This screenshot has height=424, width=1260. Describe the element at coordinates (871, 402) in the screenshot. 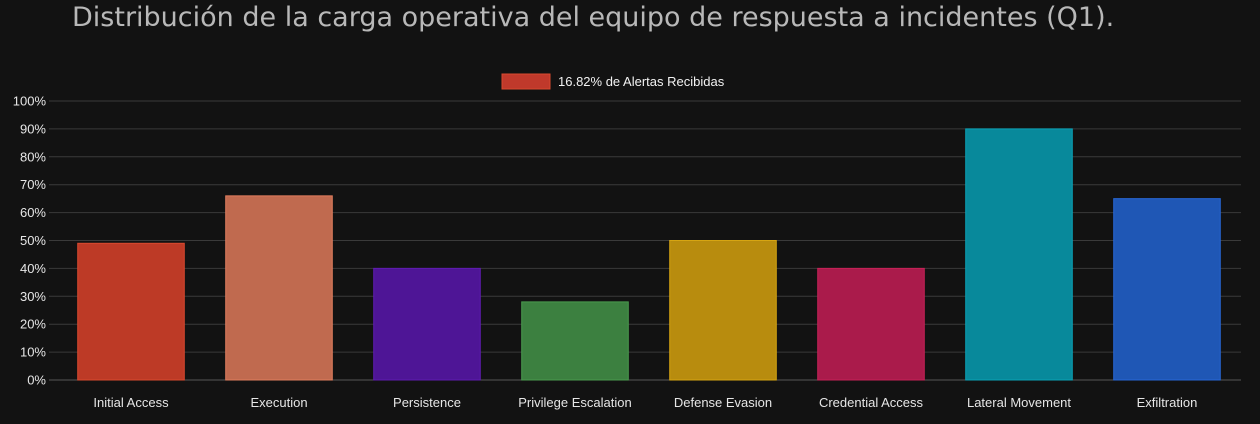

I see `x-tick-label: Credential Access` at that location.